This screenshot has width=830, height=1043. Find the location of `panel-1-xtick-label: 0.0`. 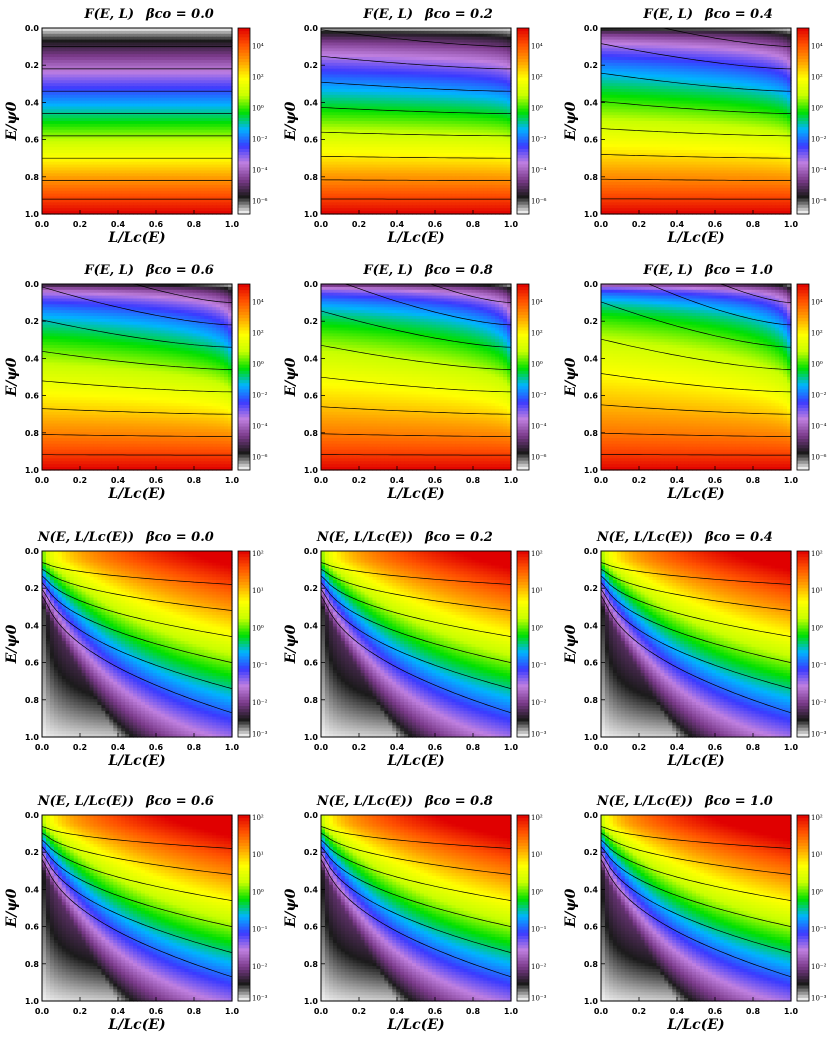

panel-1-xtick-label: 0.0 is located at coordinates (42, 224).